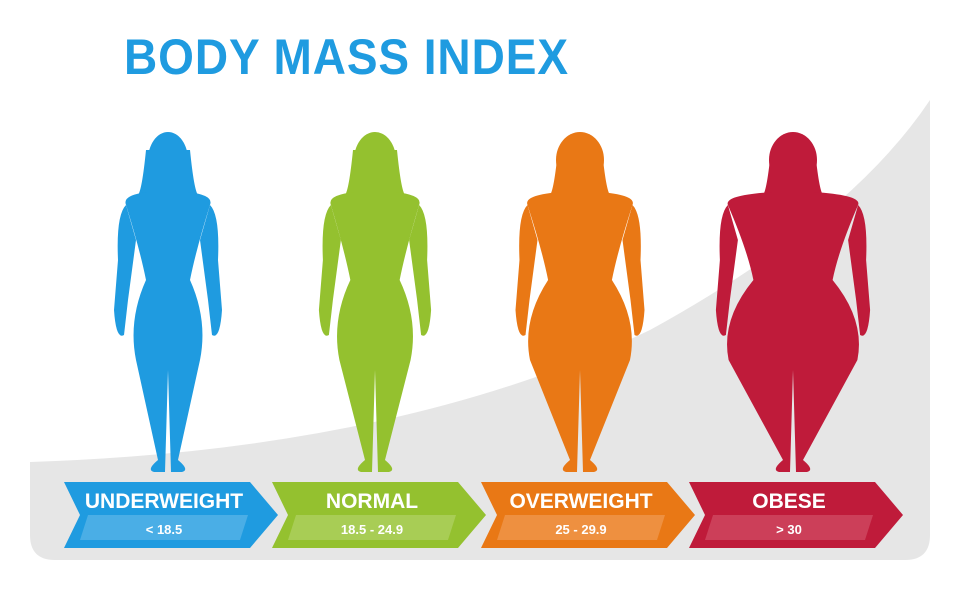  Describe the element at coordinates (372, 501) in the screenshot. I see `category-label: NORMAL` at that location.